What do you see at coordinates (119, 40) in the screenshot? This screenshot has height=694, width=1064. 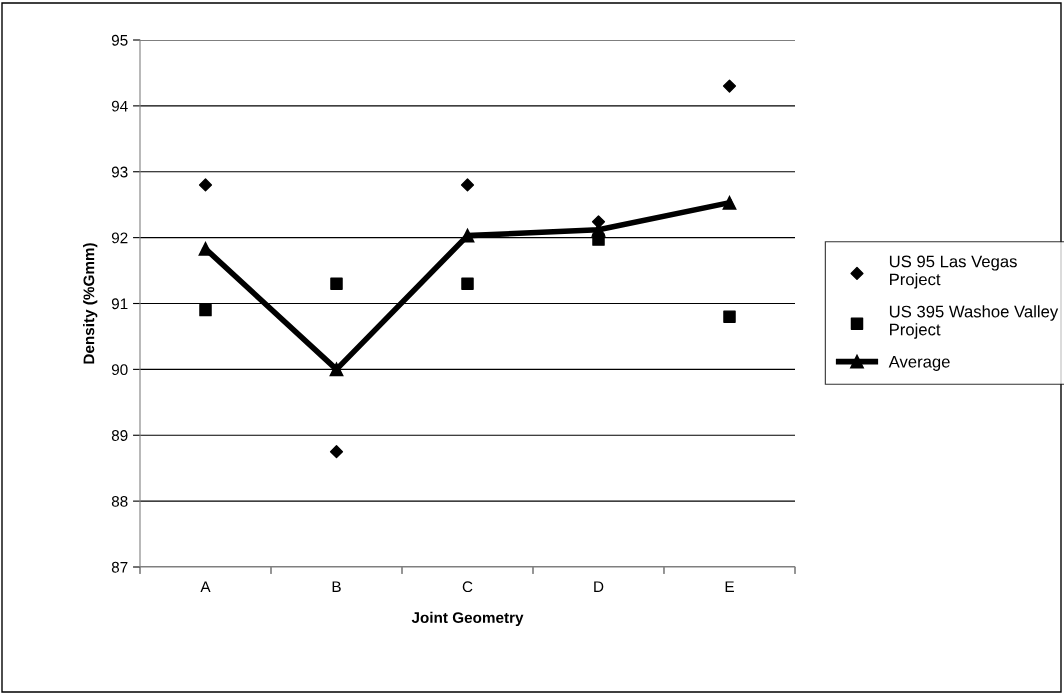 I see `y-tick-label: 95` at bounding box center [119, 40].